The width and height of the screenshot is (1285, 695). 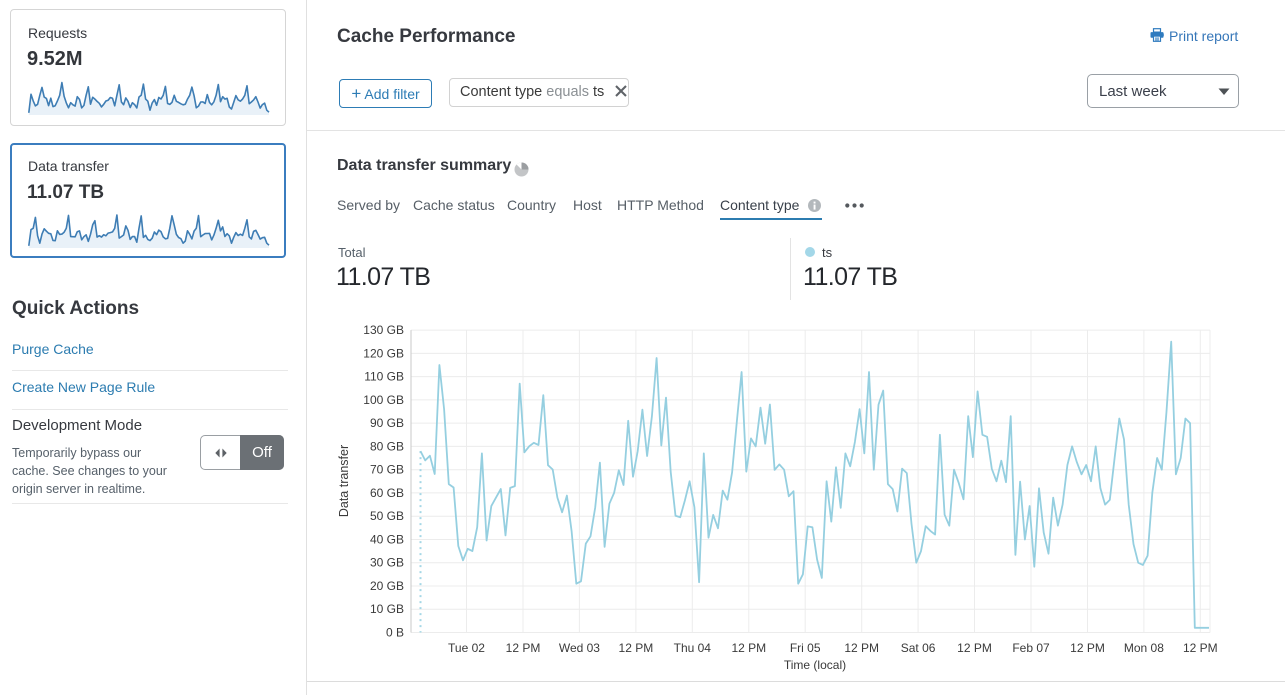 What do you see at coordinates (805, 648) in the screenshot?
I see `svg-text: Fri 05` at bounding box center [805, 648].